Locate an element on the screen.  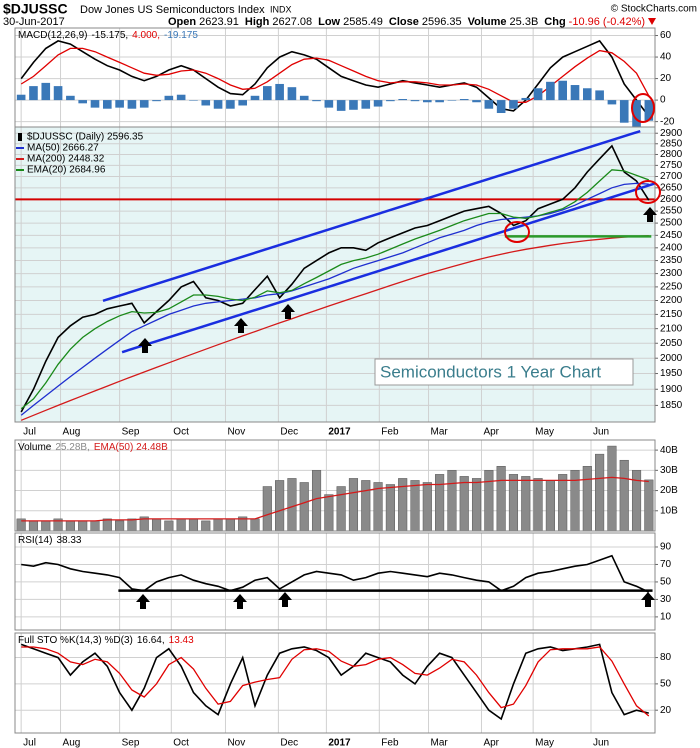
x-tick-label: Sep is located at coordinates (131, 743).